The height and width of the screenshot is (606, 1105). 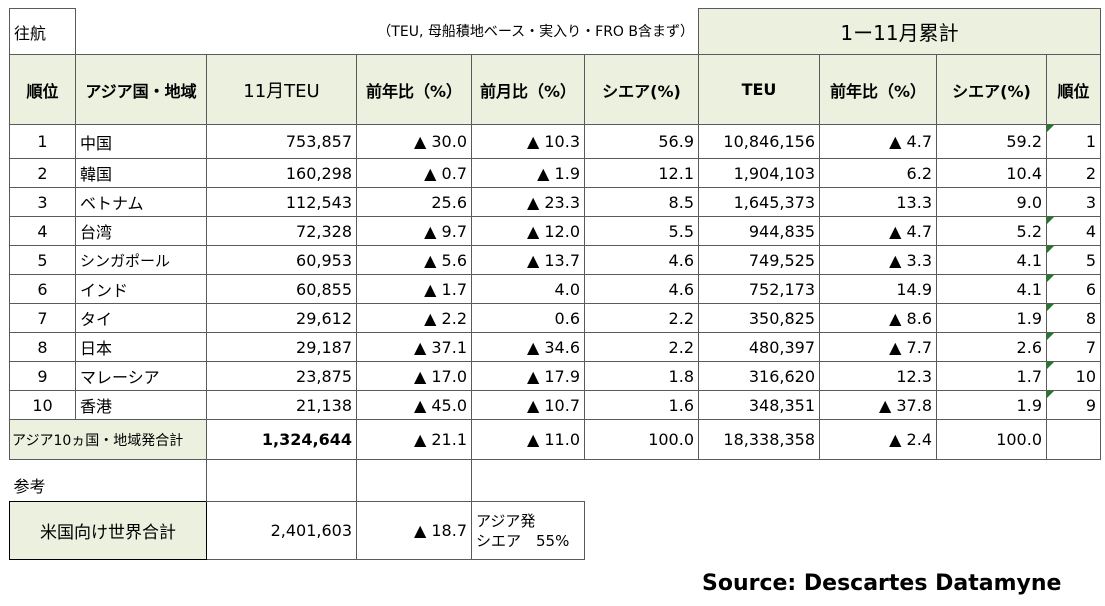 What do you see at coordinates (1073, 141) in the screenshot?
I see `cell-cum-rank: 1` at bounding box center [1073, 141].